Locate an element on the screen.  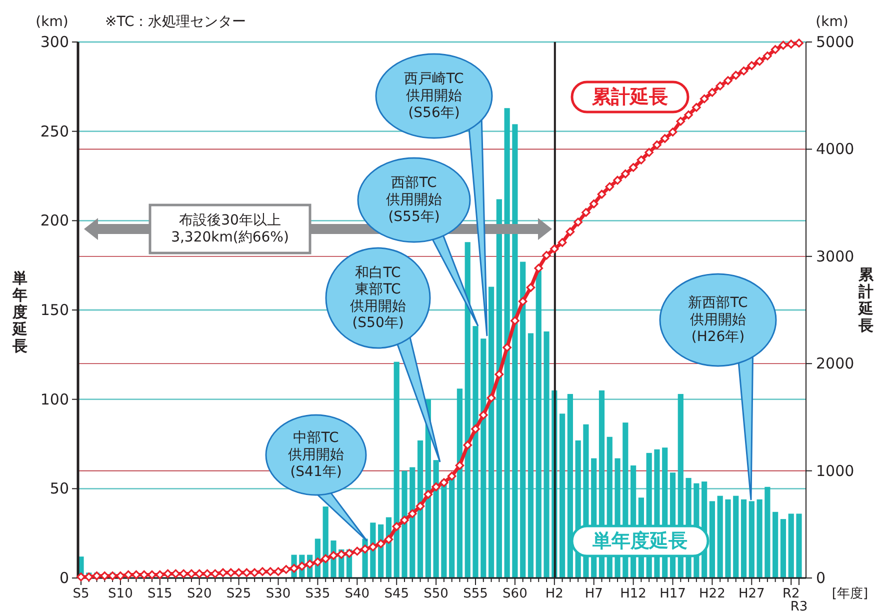
x-axis-title: [年度] is located at coordinates (850, 594).